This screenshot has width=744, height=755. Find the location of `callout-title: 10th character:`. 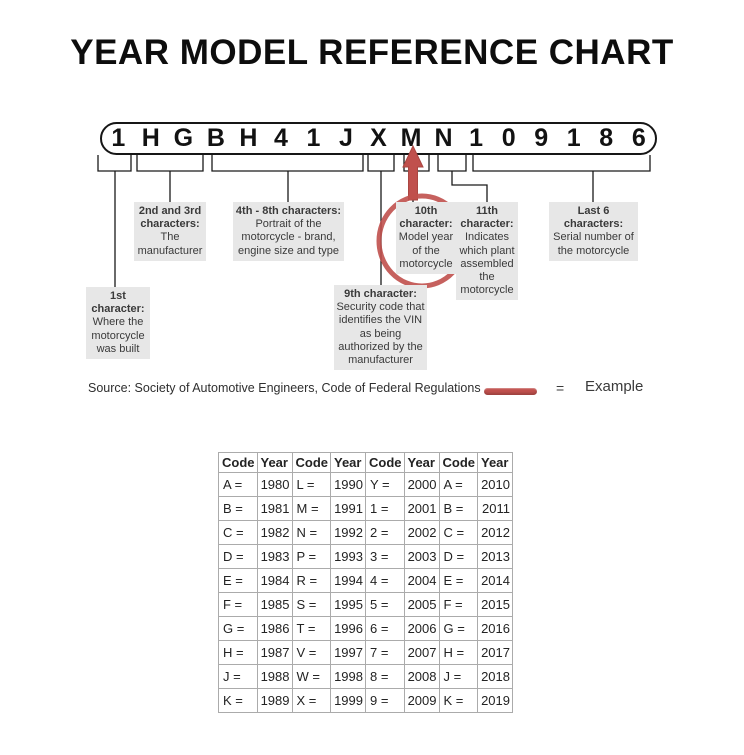

callout-title: 10th character: is located at coordinates (426, 218).